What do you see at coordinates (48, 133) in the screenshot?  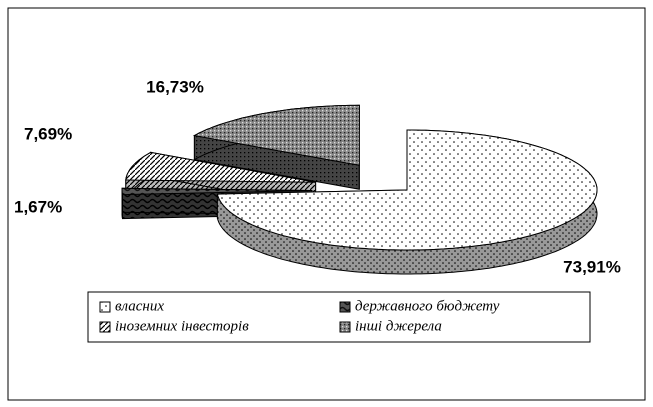 I see `data-label: 7,69%` at bounding box center [48, 133].